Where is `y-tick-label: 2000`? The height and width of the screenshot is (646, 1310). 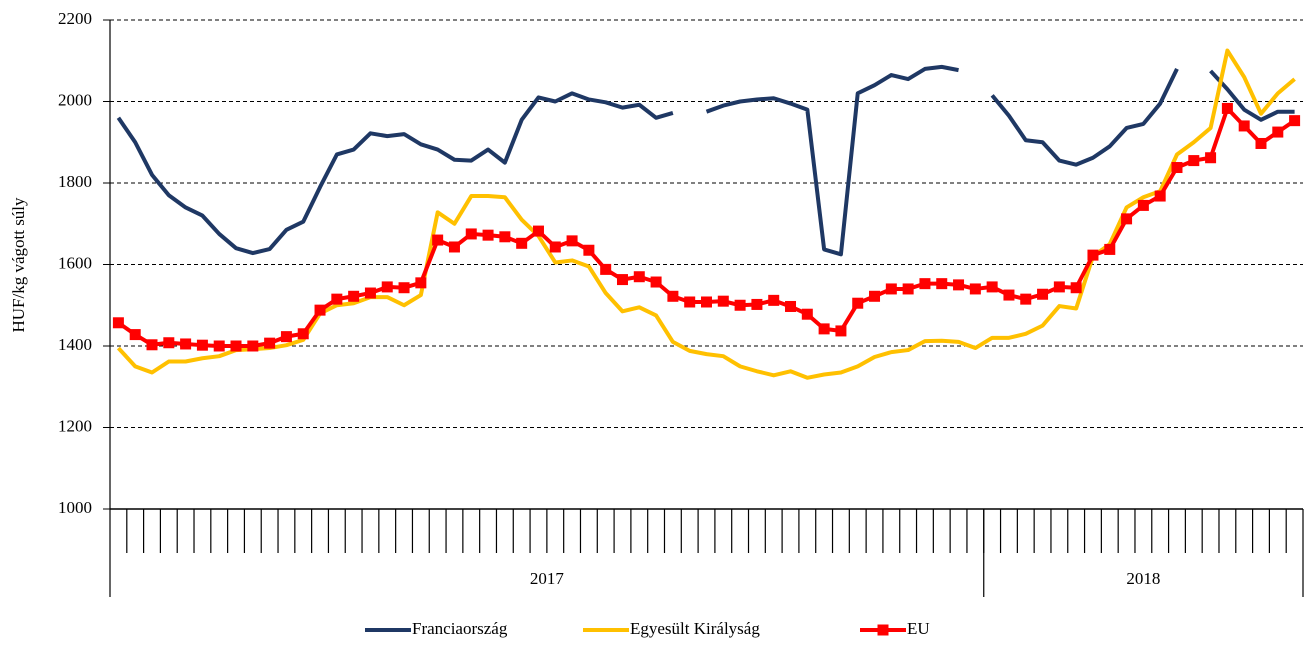
y-tick-label: 2000 is located at coordinates (75, 99).